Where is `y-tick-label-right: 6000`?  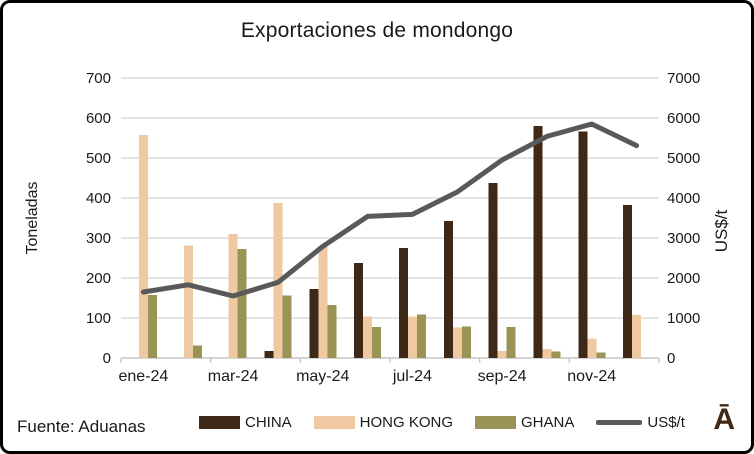 y-tick-label-right: 6000 is located at coordinates (683, 118).